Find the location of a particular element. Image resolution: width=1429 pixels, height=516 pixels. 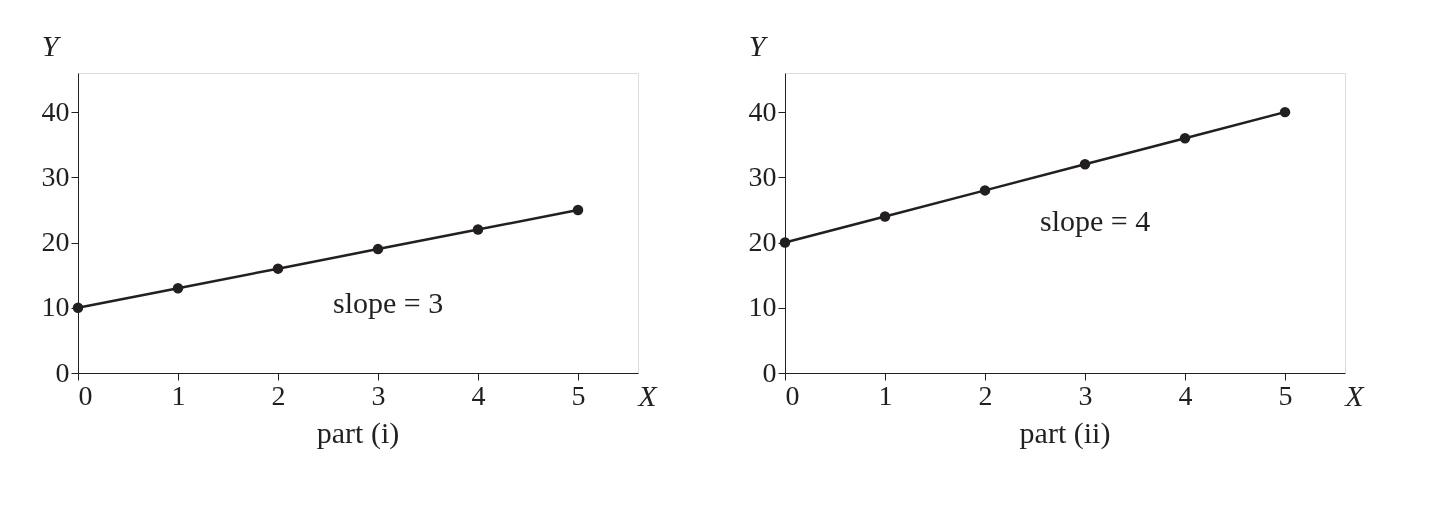

annotation: slope = 3 is located at coordinates (388, 302).